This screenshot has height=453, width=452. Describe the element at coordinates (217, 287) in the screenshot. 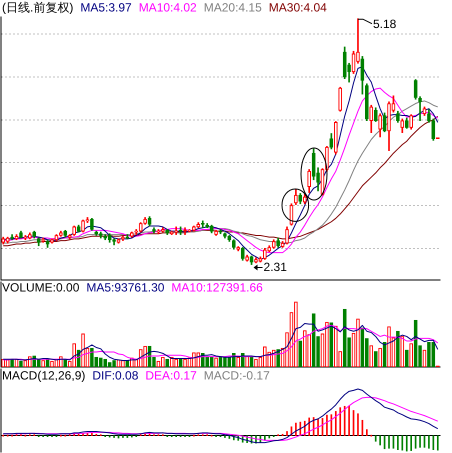

I see `text: MA10:127391.66` at that location.